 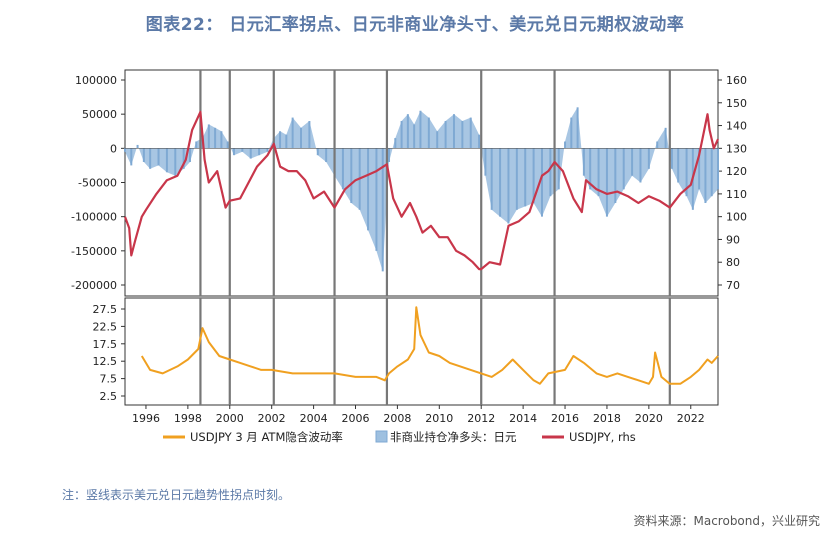 What do you see at coordinates (105, 309) in the screenshot?
I see `y-bottom-tick-label: 27.5` at bounding box center [105, 309].